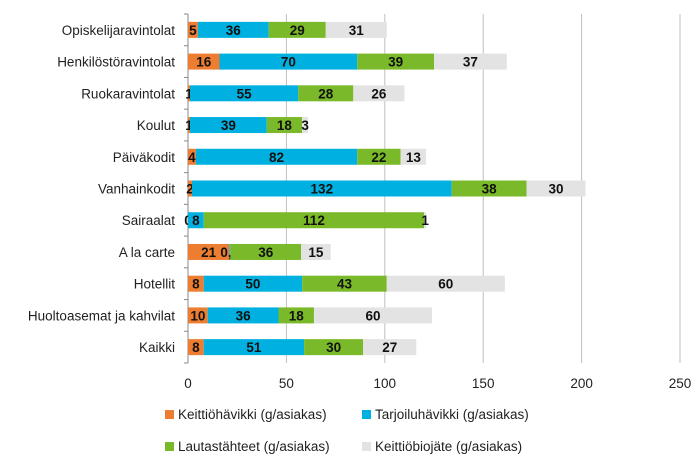 Image resolution: width=700 pixels, height=463 pixels. I want to click on category-label: Henkilöstöravintolat, so click(116, 62).